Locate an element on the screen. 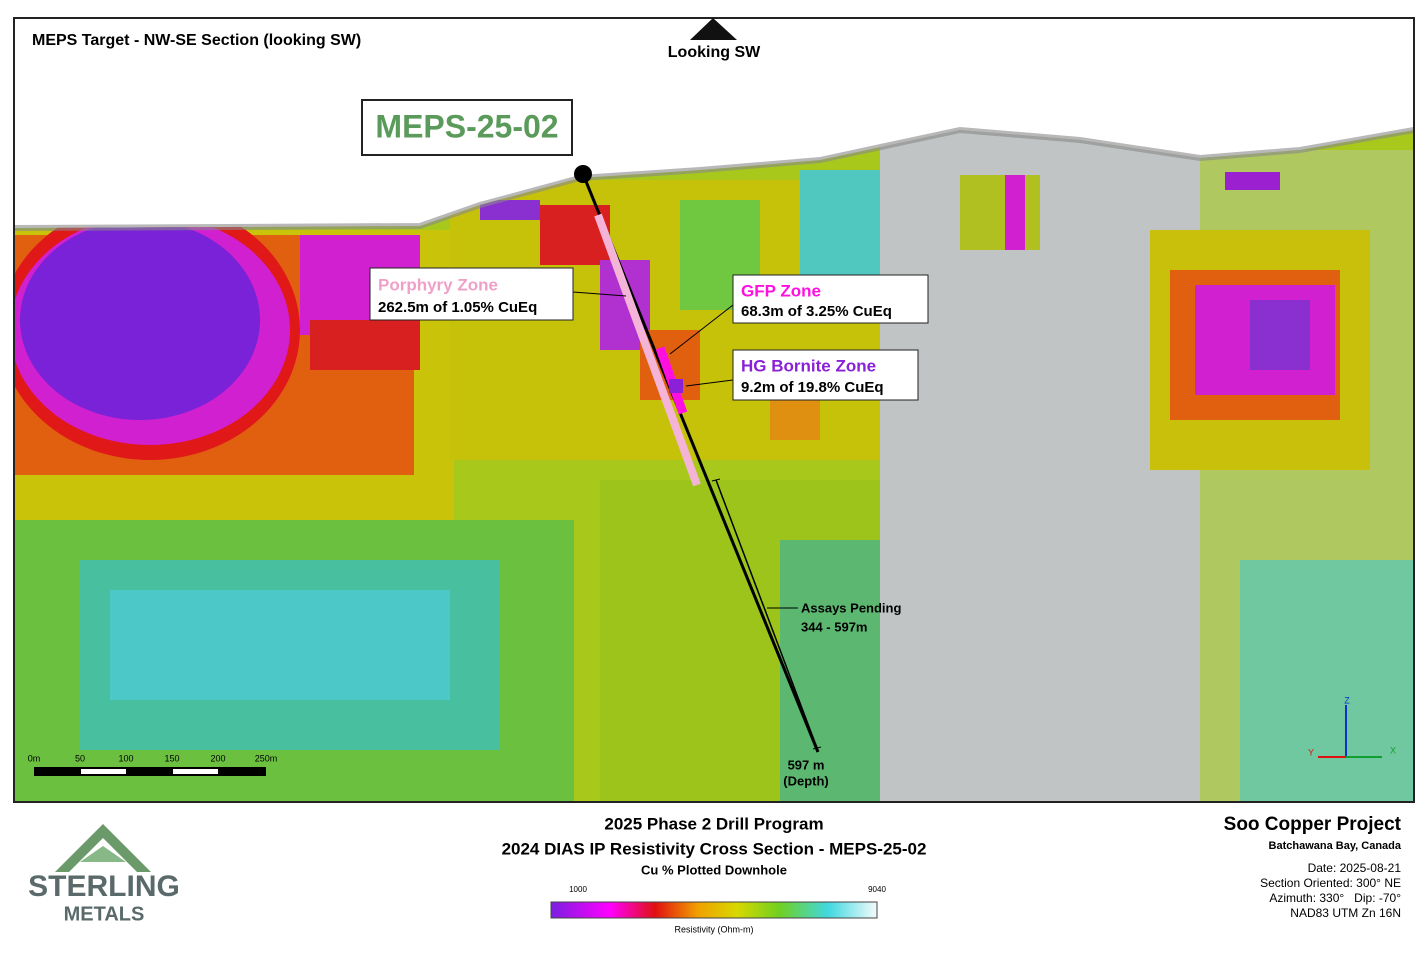  logo: STERLING METALS is located at coordinates (104, 874).